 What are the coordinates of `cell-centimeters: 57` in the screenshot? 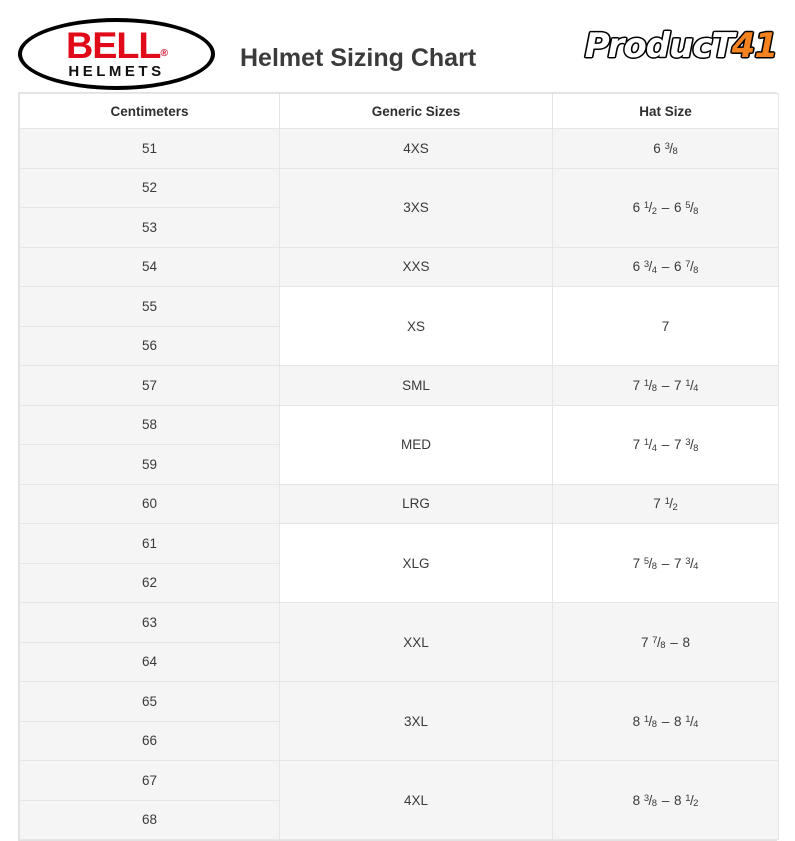 It's located at (149, 385).